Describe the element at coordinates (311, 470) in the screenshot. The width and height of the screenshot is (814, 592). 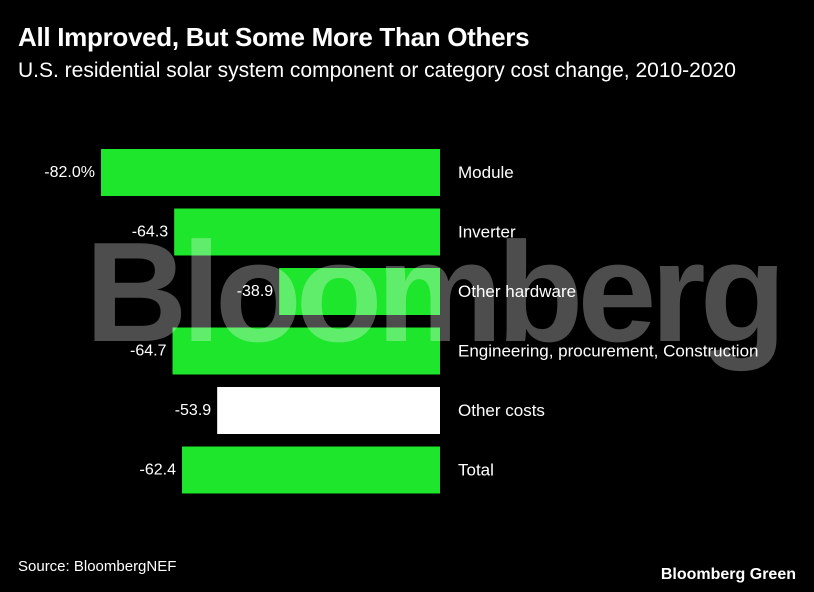
I see `bar-total` at that location.